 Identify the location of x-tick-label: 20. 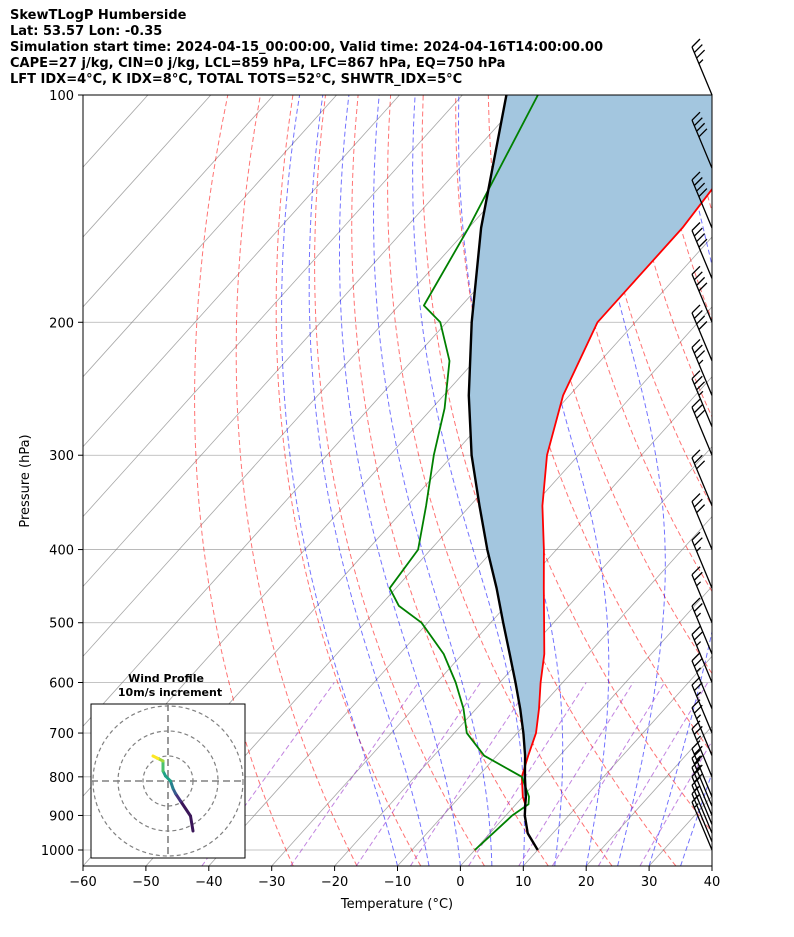
(586, 882).